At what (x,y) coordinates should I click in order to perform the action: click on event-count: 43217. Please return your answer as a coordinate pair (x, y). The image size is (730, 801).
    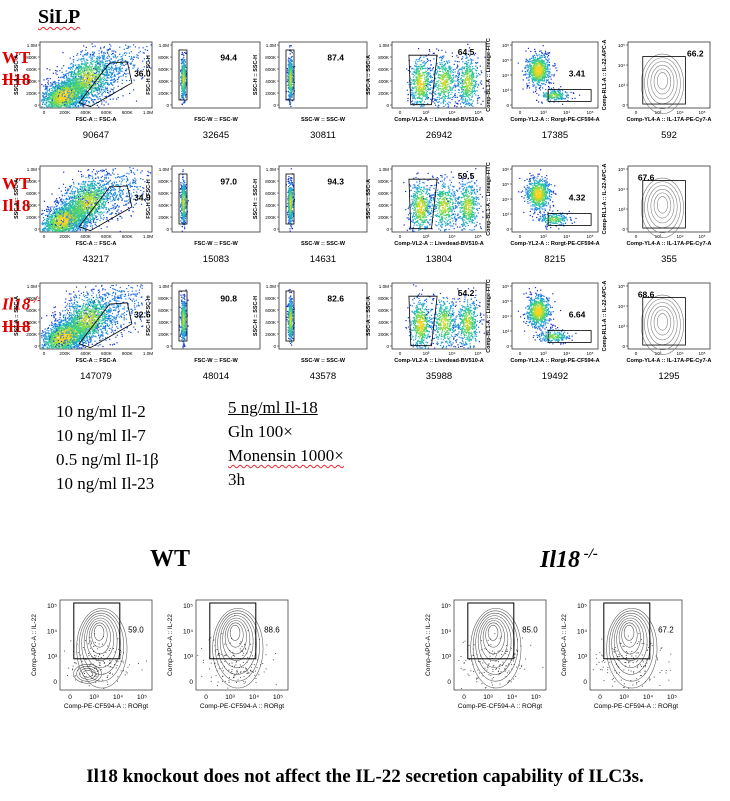
    Looking at the image, I should click on (96, 259).